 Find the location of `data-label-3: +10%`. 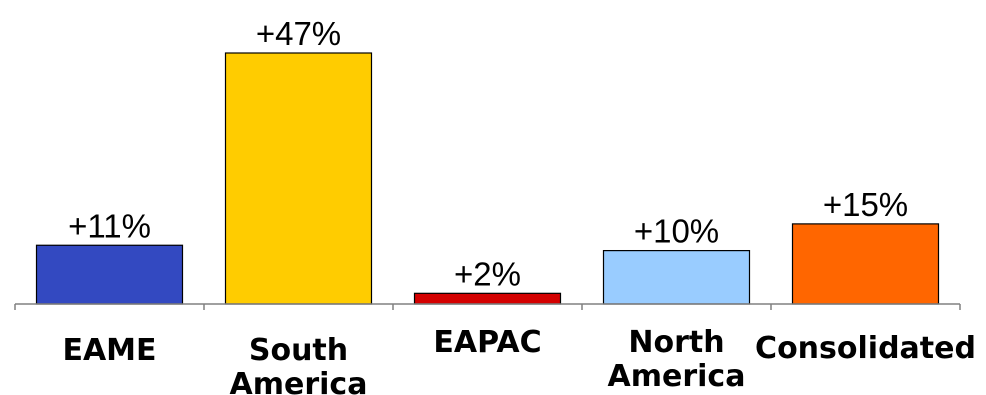

data-label-3: +10% is located at coordinates (676, 231).